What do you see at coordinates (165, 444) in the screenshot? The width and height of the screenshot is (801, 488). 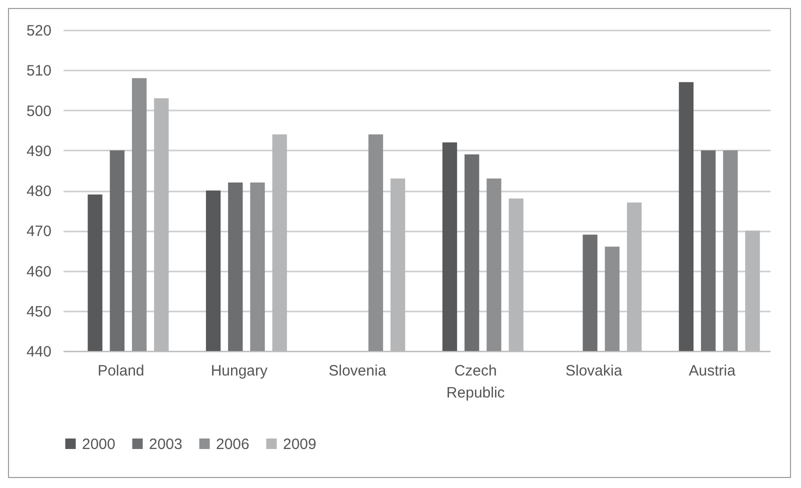 I see `legend-label: 2003` at bounding box center [165, 444].